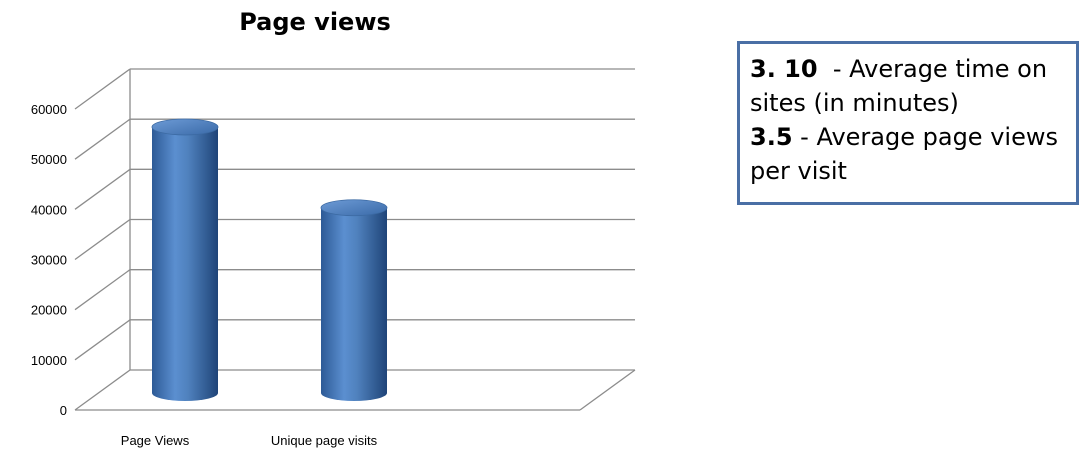 The width and height of the screenshot is (1087, 450). What do you see at coordinates (607, 390) in the screenshot?
I see `floor-right-edge` at bounding box center [607, 390].